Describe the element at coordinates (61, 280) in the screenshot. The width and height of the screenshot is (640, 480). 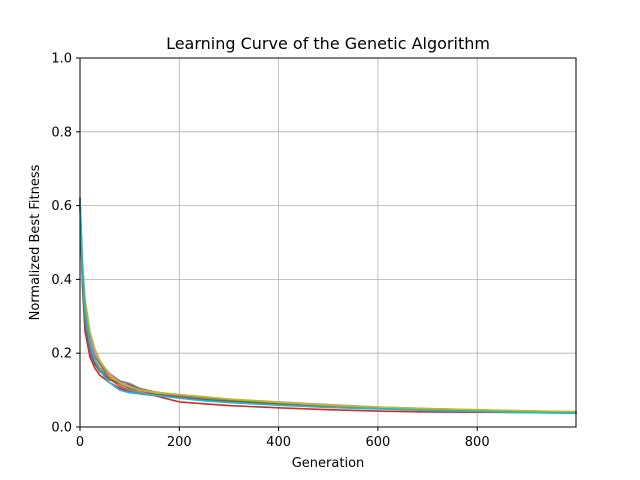
I see `y-tick-label: 0.4` at that location.